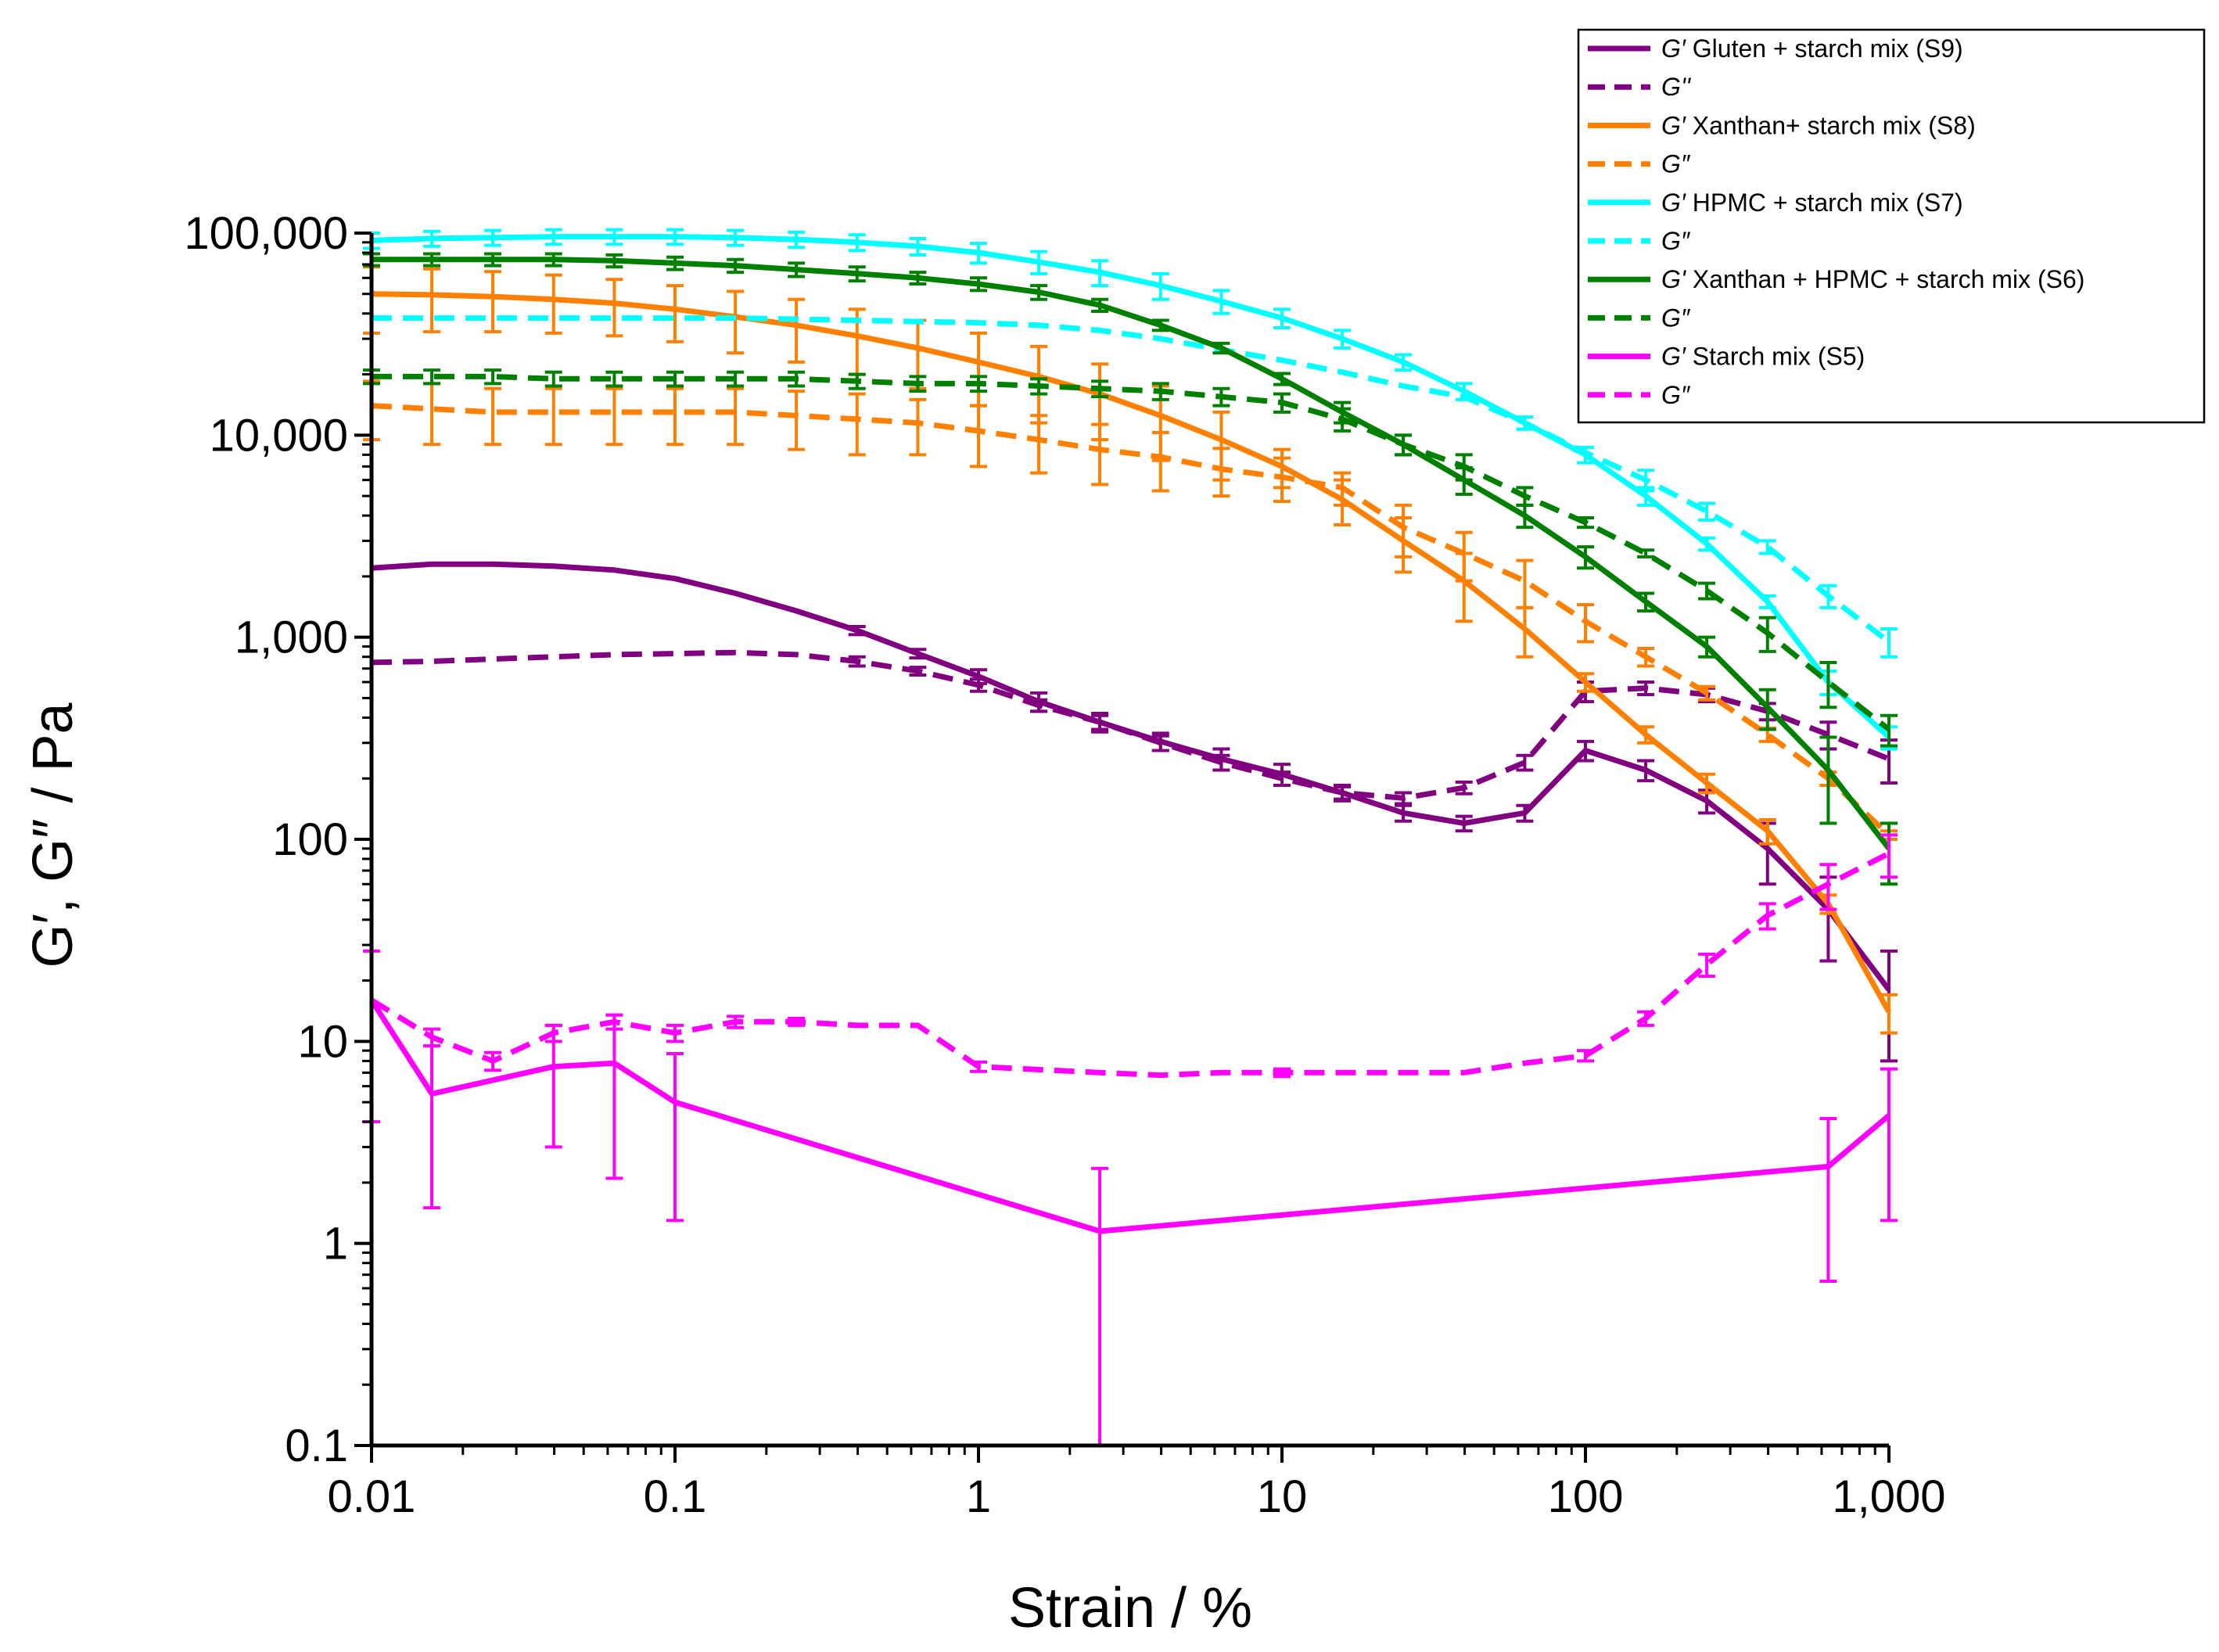  What do you see at coordinates (335, 1244) in the screenshot?
I see `y-tick-label: 1` at bounding box center [335, 1244].